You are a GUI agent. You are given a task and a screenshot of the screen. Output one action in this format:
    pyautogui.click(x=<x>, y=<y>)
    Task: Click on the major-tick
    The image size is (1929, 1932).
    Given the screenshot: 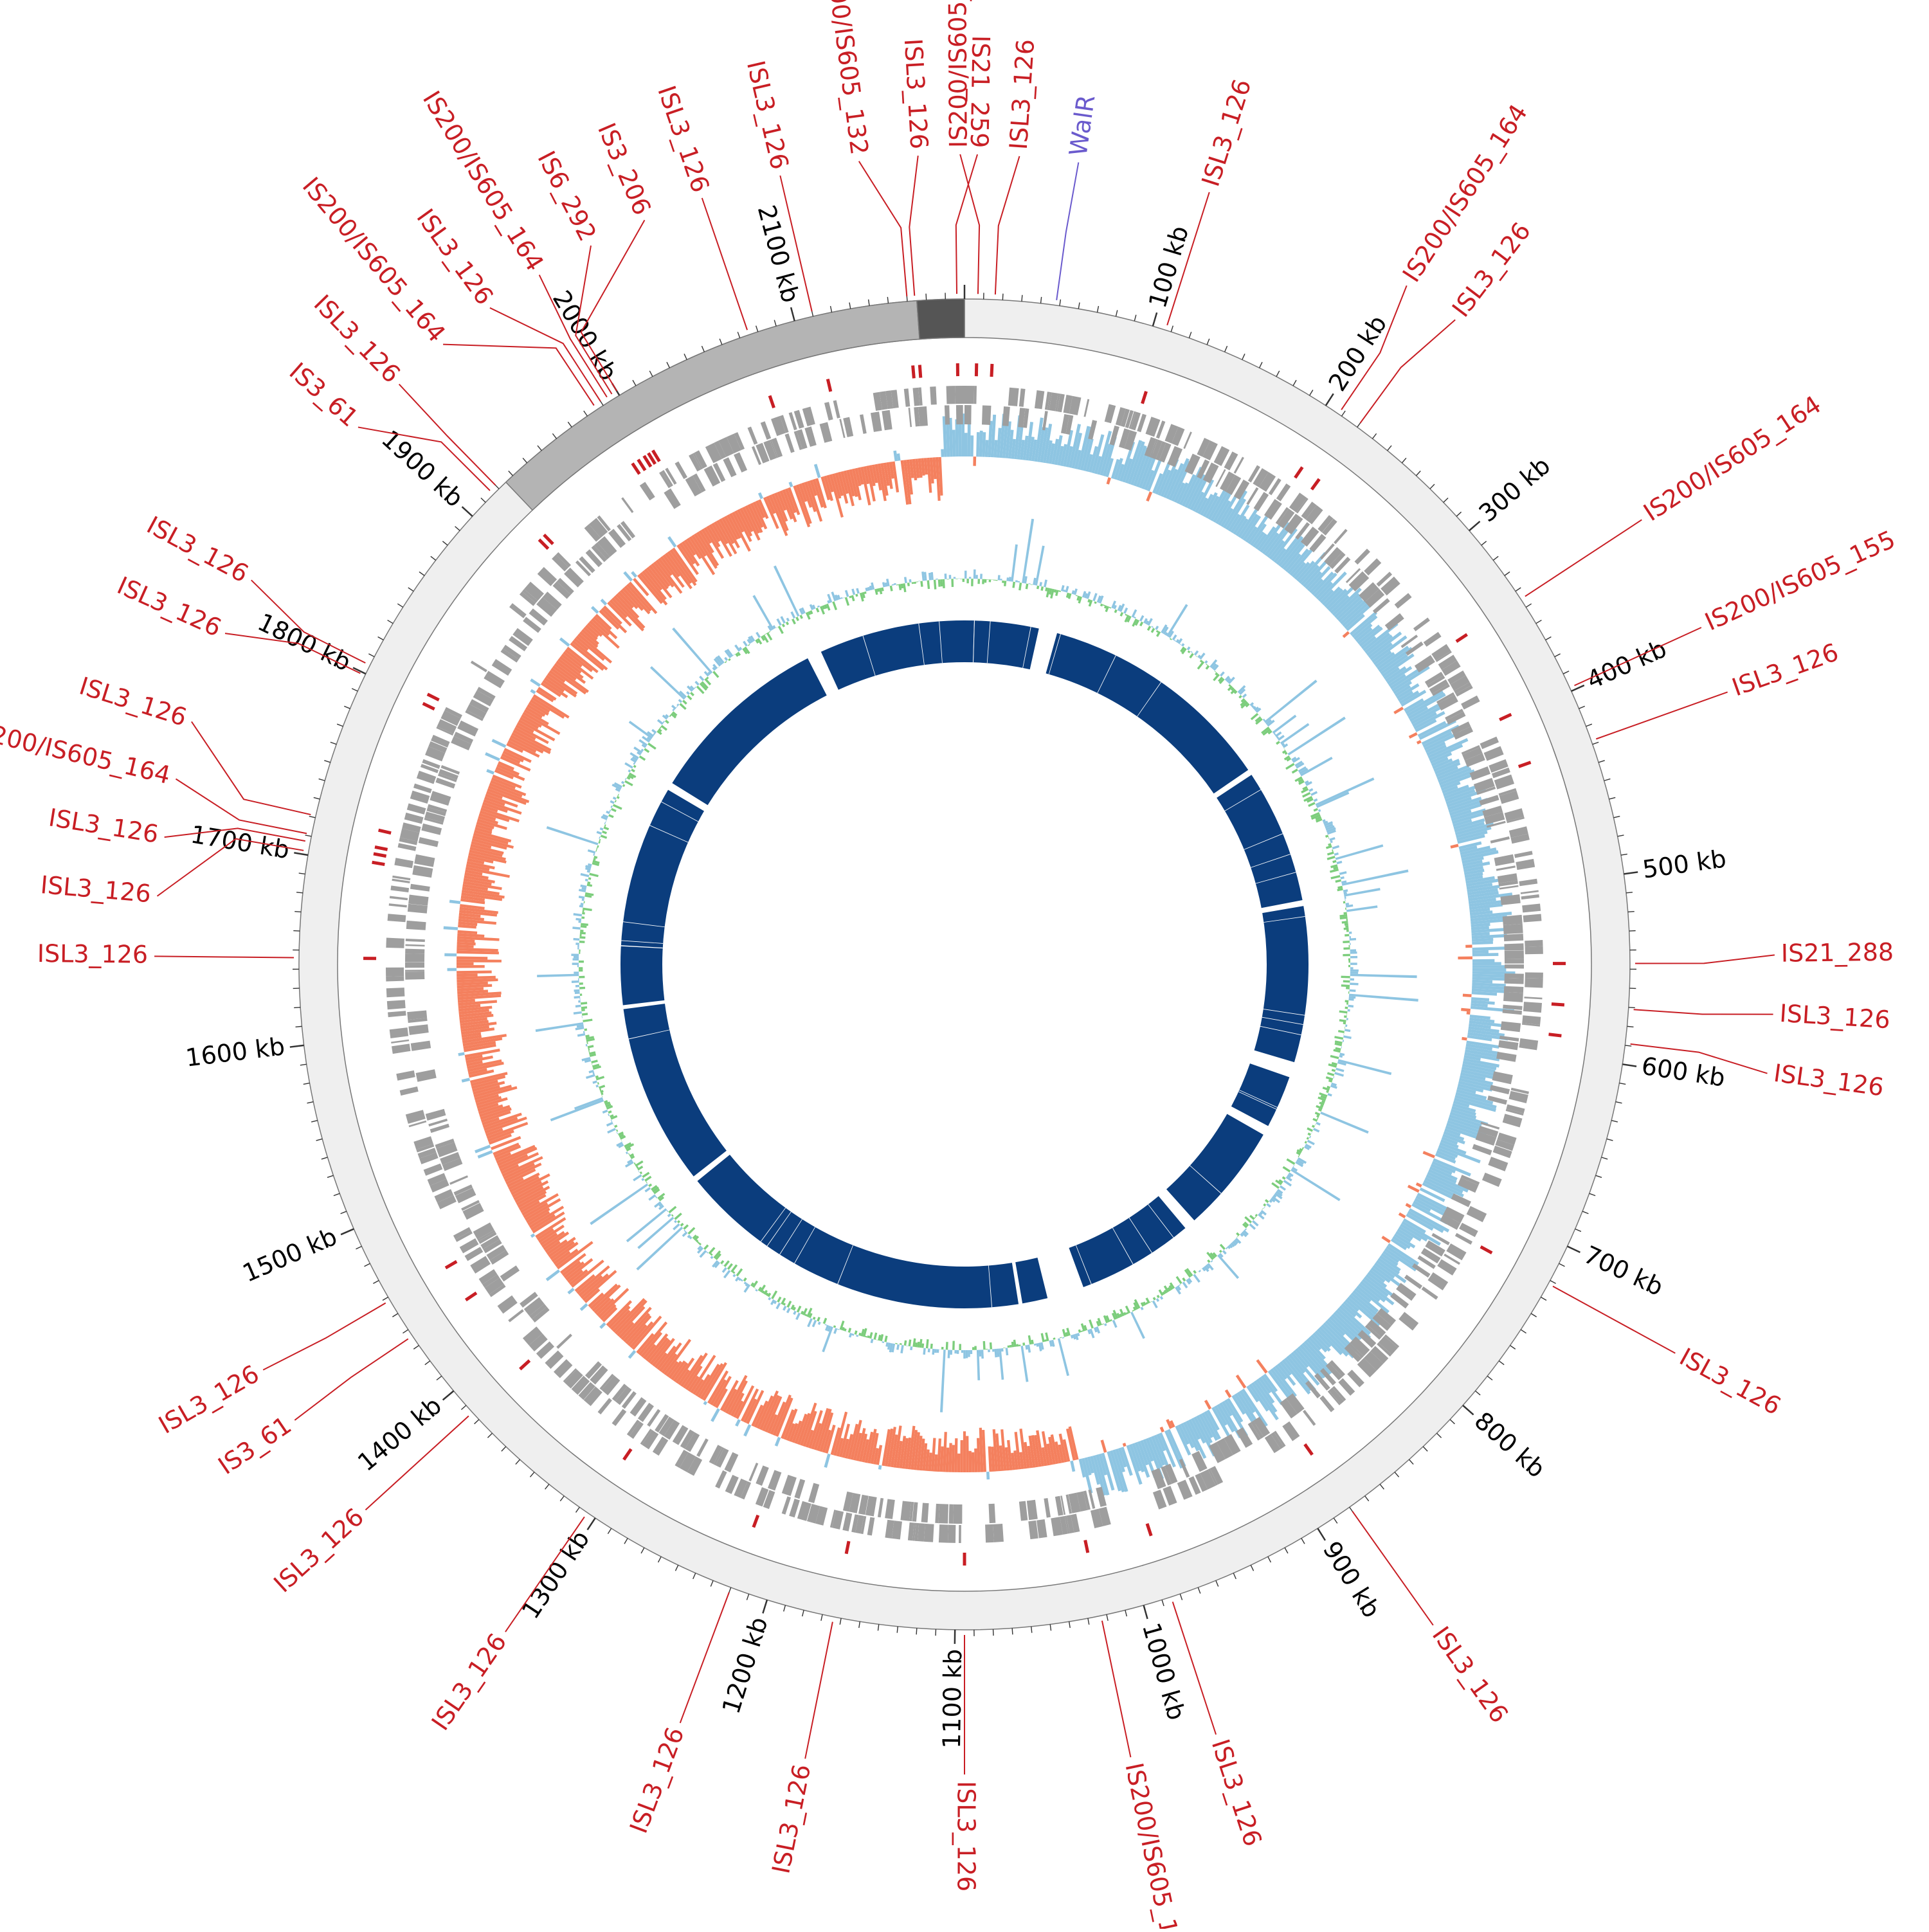 What is the action you would take?
    pyautogui.click(x=591, y=1524)
    